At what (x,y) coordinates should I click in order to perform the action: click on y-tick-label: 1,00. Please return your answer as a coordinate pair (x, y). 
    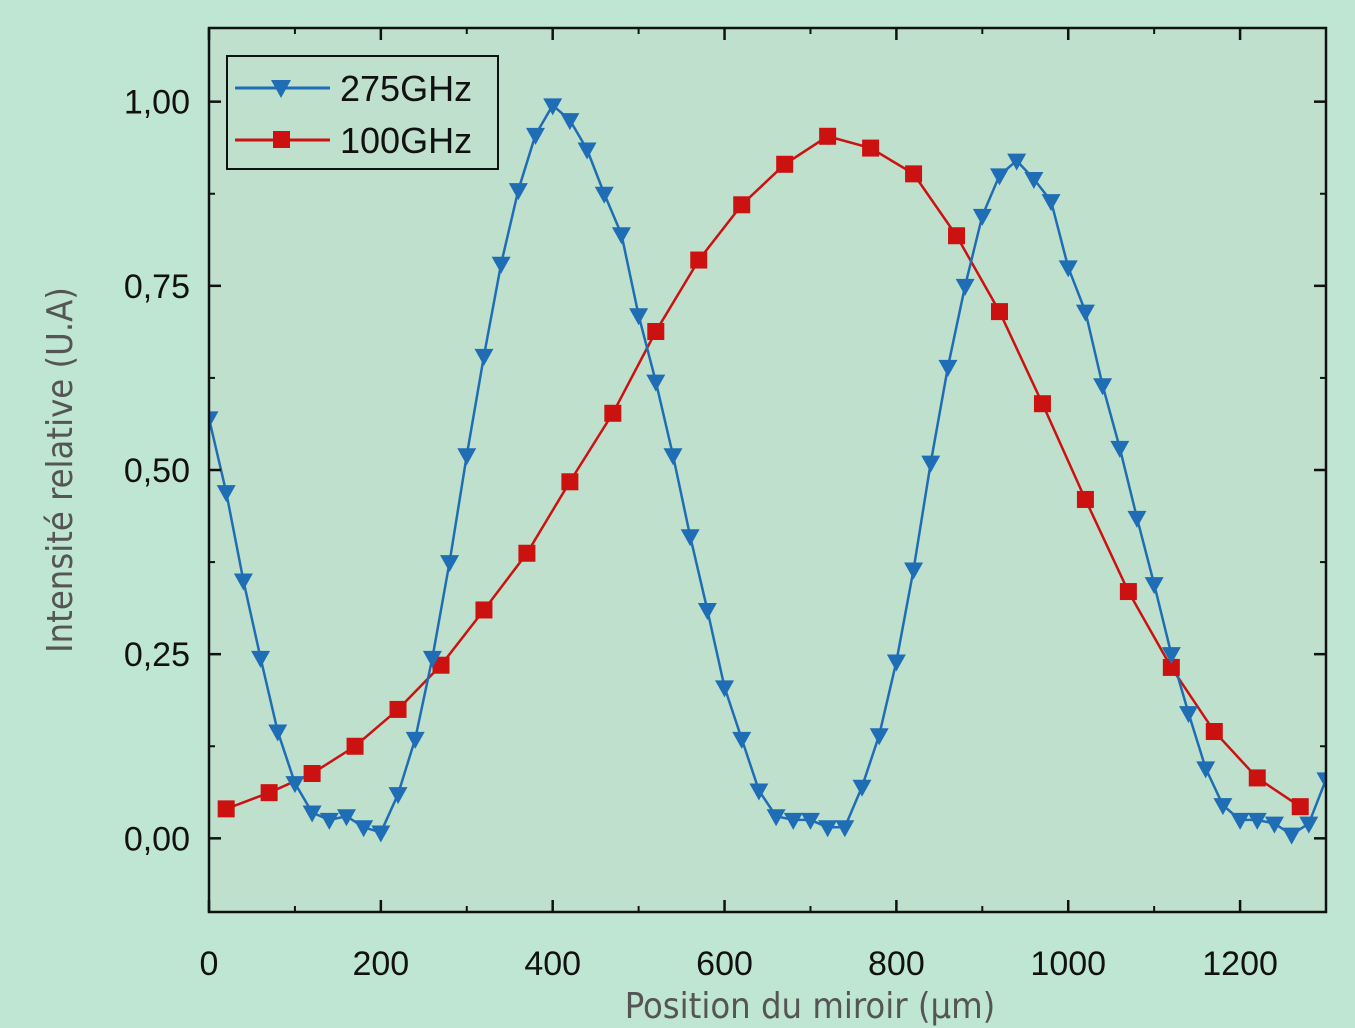
    Looking at the image, I should click on (157, 103).